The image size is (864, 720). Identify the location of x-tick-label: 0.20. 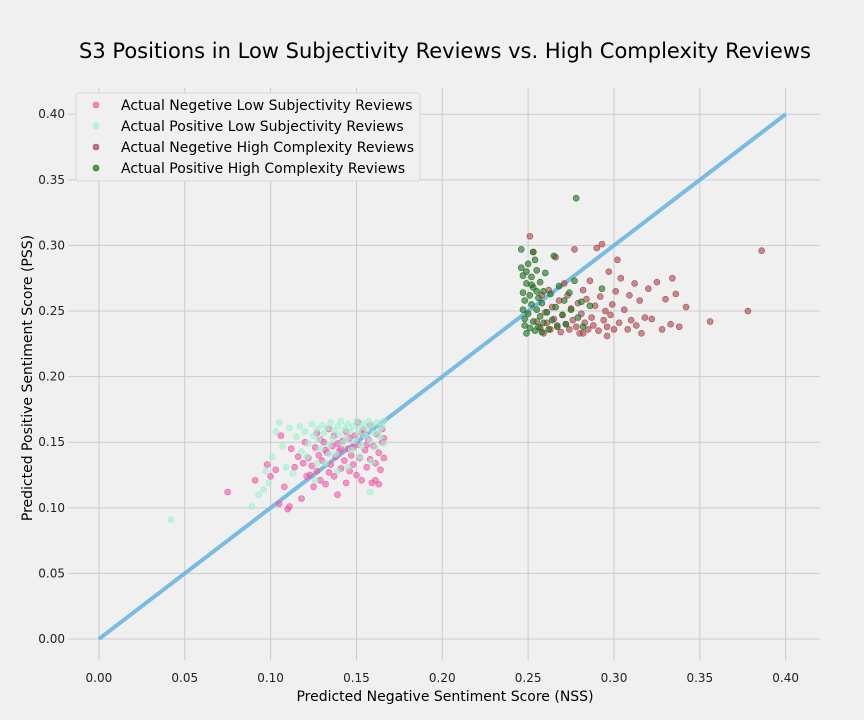
(442, 678).